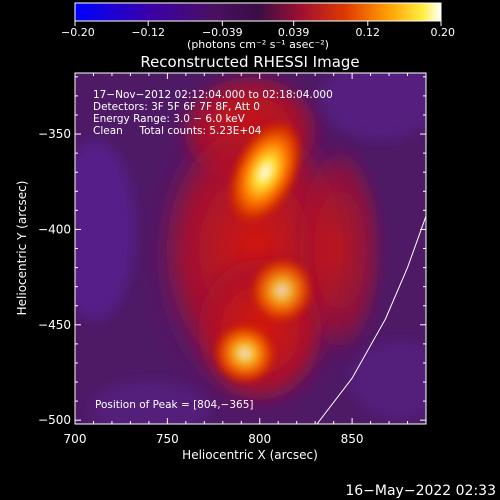 Image resolution: width=500 pixels, height=500 pixels. I want to click on colorbar, so click(258, 12).